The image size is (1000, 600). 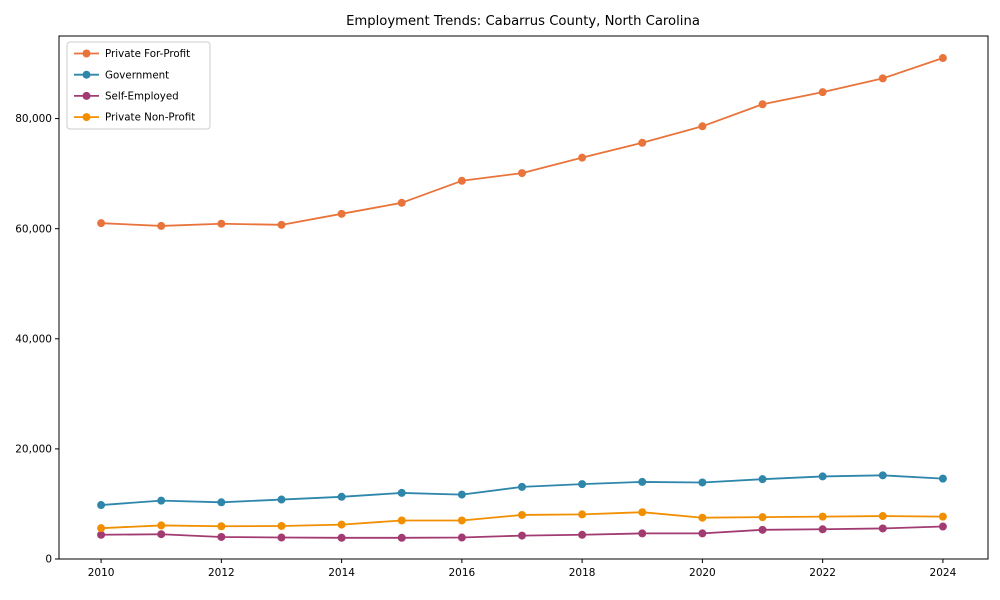 What do you see at coordinates (33, 449) in the screenshot?
I see `y-tick-label: 20,000` at bounding box center [33, 449].